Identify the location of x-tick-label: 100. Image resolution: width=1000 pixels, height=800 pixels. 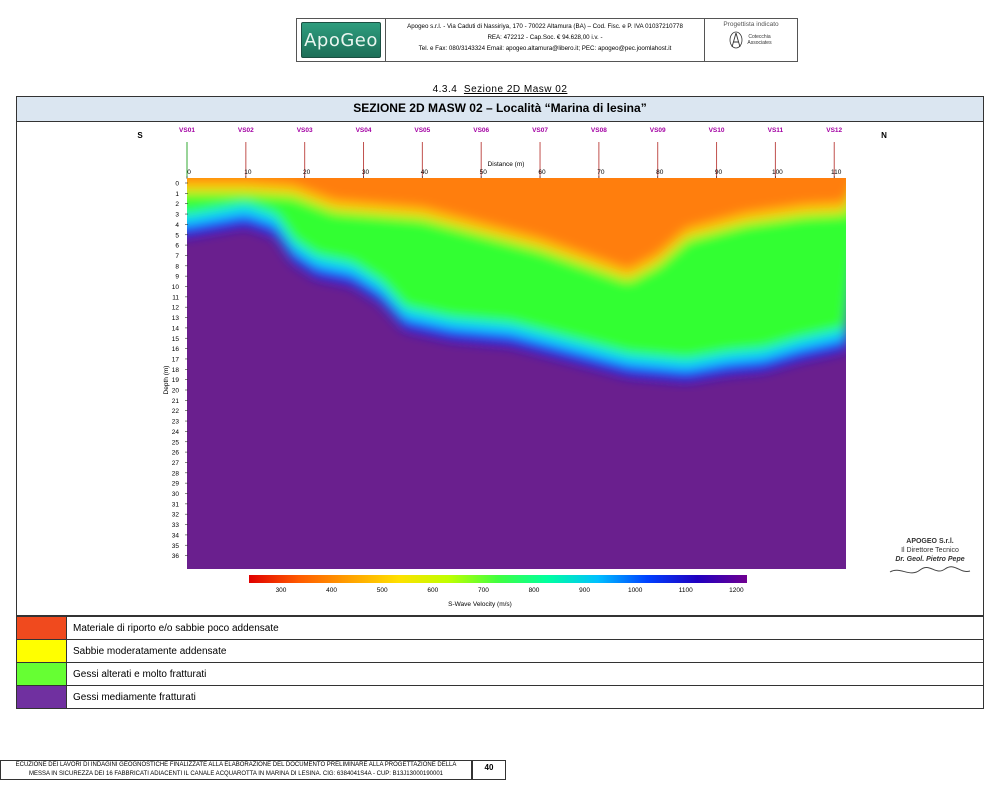
(777, 172).